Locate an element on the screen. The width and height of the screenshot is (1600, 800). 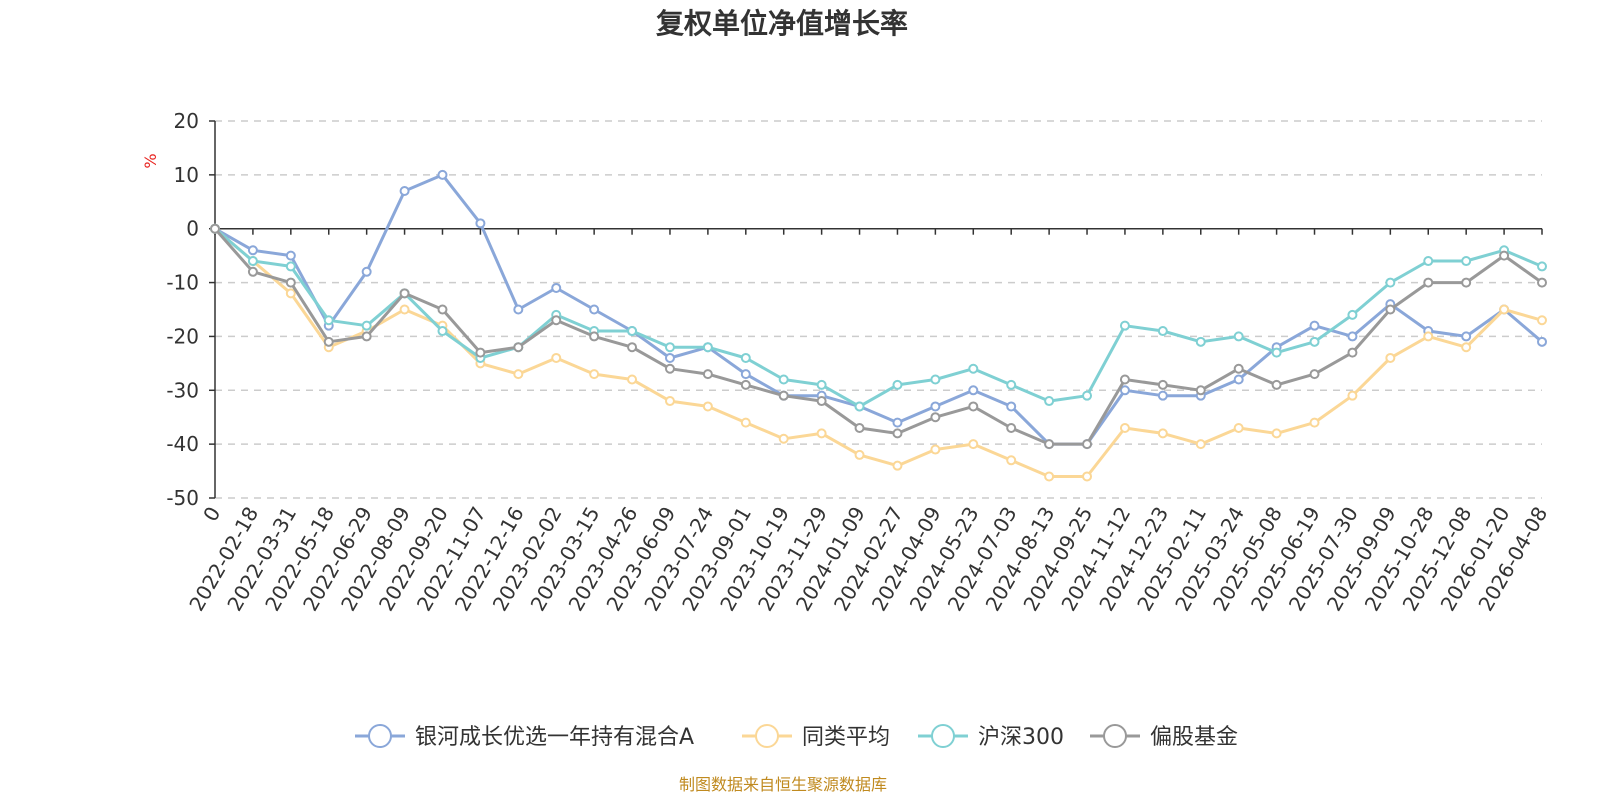
legend-item-3: 偏股基金 is located at coordinates (1164, 737).